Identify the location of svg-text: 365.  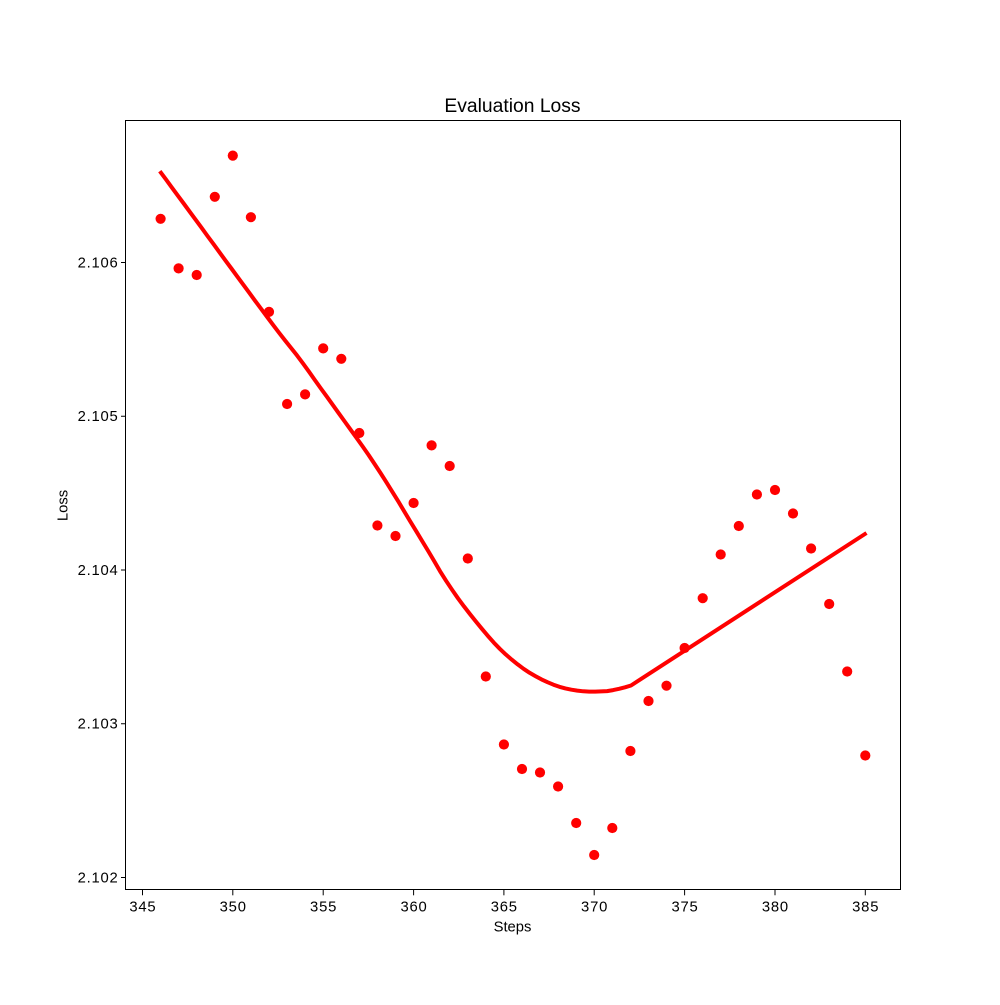
(504, 907).